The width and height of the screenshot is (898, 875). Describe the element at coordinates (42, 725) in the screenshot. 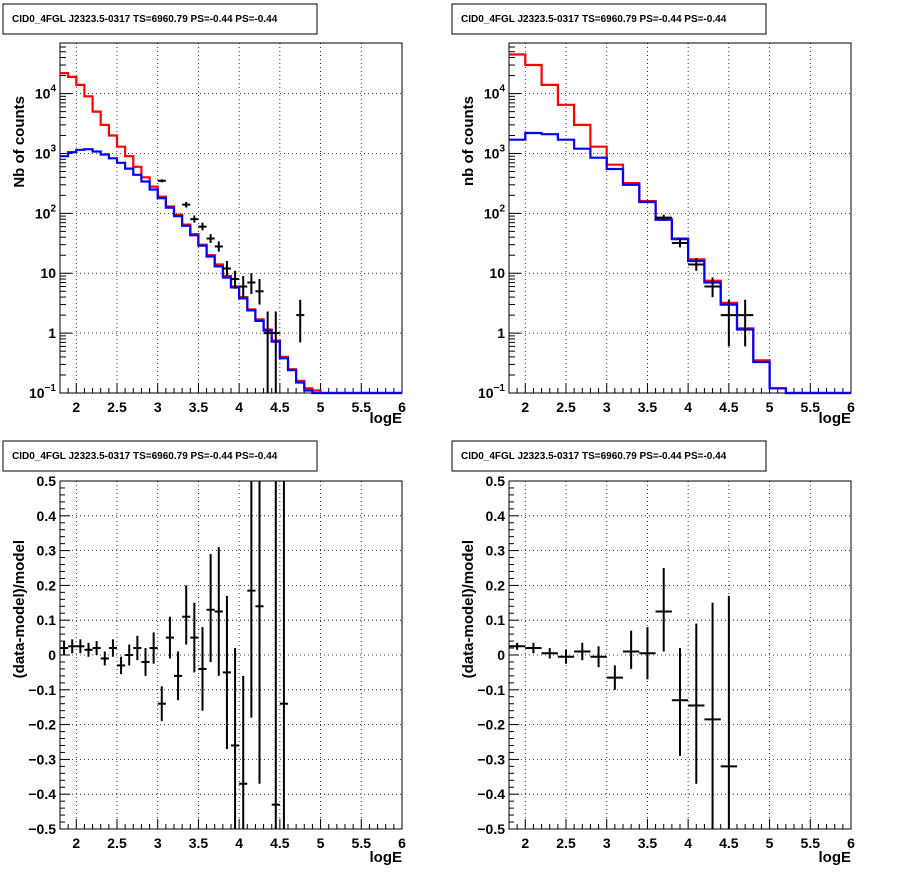

I see `y-tick-label: −0.2` at that location.